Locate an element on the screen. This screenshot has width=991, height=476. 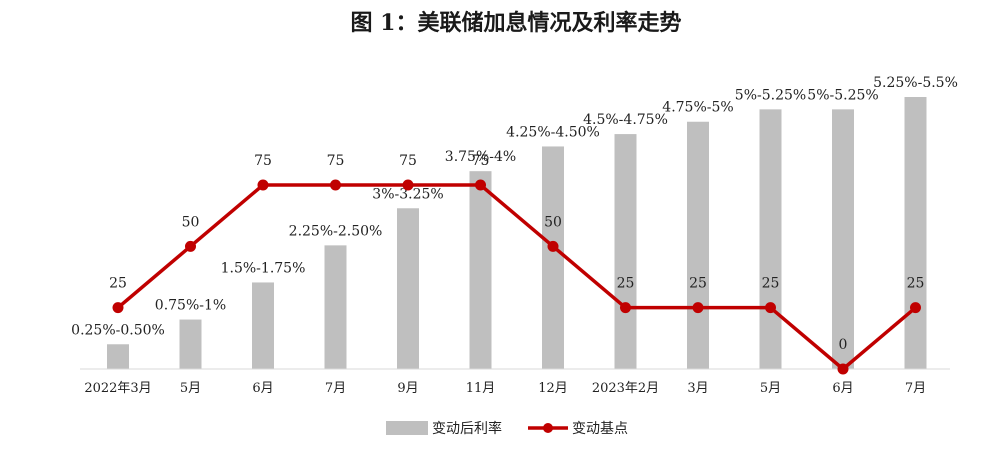
x-tick-label-11: 7月 is located at coordinates (915, 388).